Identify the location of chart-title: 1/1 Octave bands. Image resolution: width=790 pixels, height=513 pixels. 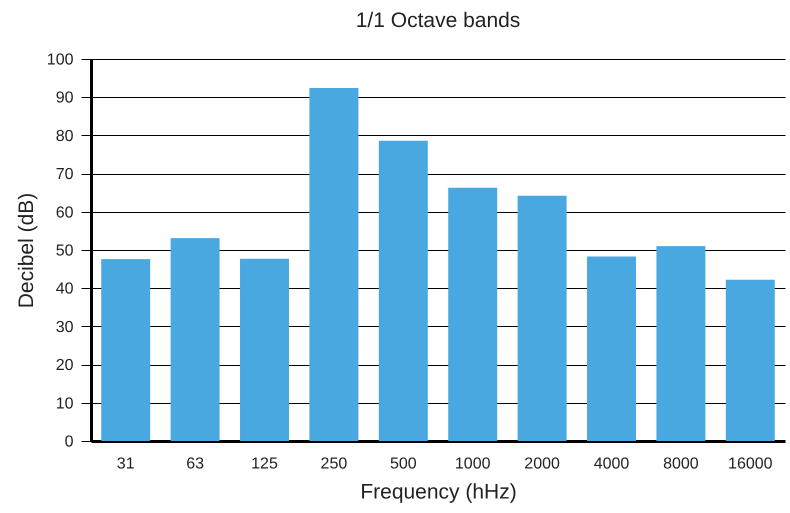
(438, 20).